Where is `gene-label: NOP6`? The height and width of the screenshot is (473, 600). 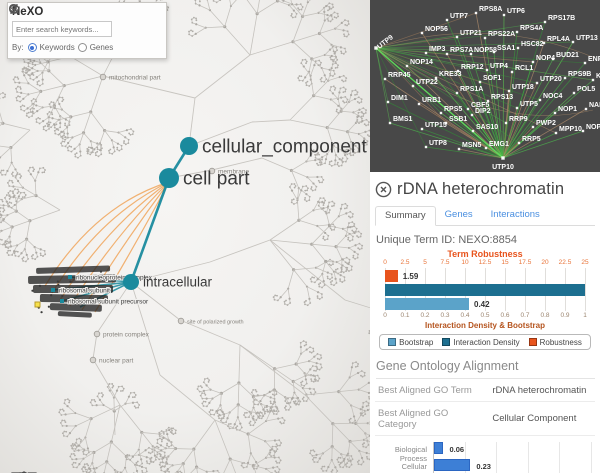
gene-label: NOP6 is located at coordinates (593, 127).